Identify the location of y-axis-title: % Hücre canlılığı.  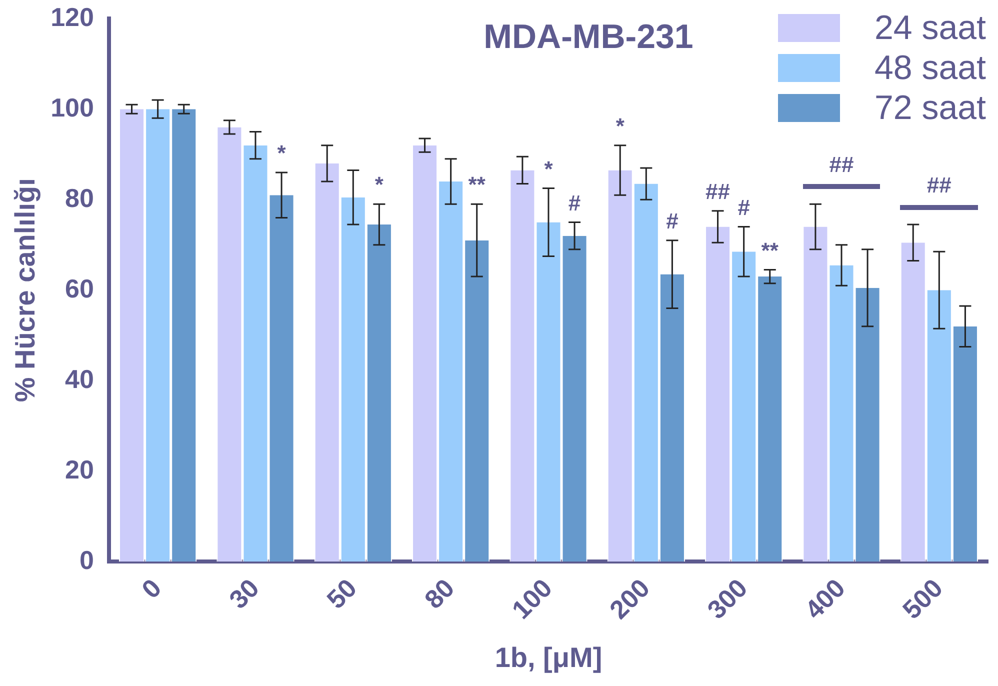
(25, 290).